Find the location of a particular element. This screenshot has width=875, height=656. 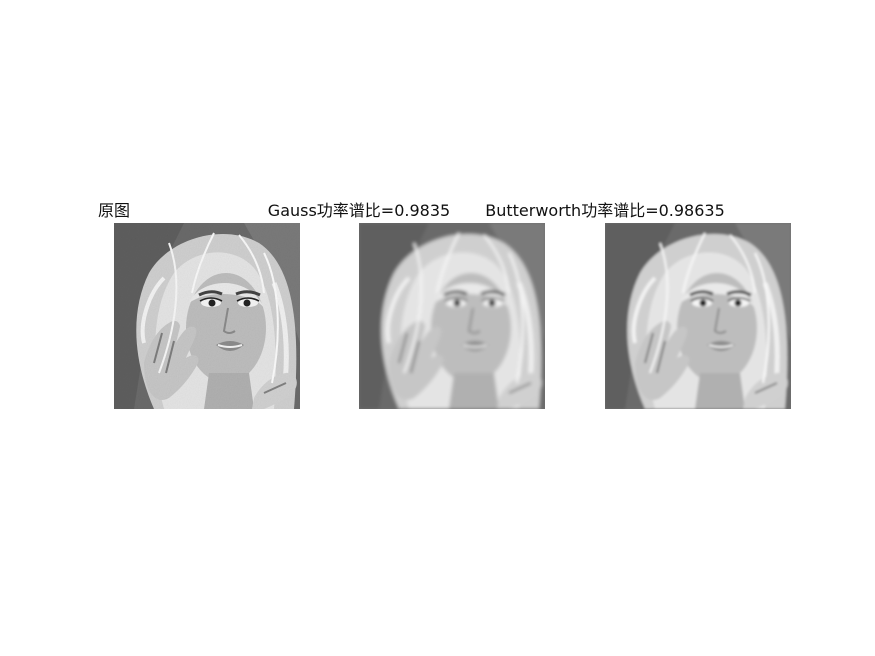

gauss-filtered-image is located at coordinates (452, 316).